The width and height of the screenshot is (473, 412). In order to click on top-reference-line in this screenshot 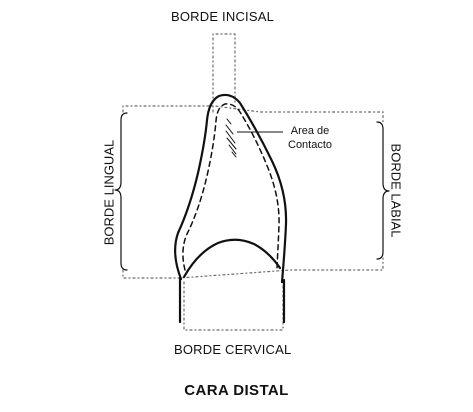, I will do `click(253, 114)`.